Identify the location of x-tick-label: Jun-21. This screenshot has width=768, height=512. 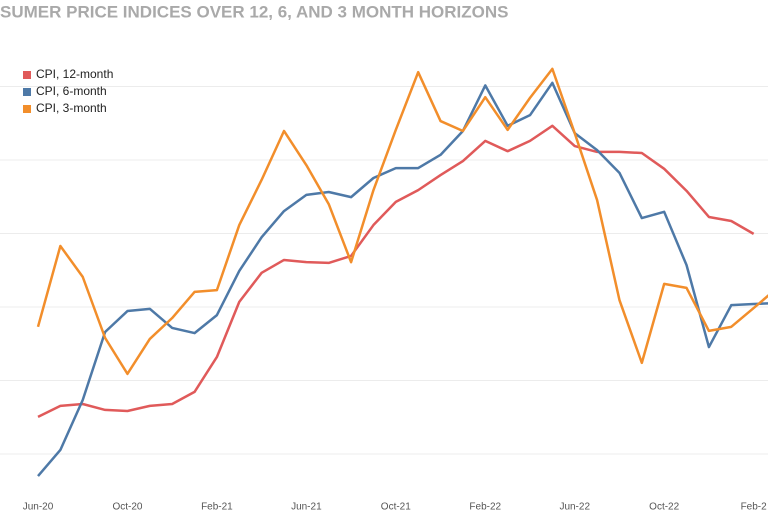
(306, 507).